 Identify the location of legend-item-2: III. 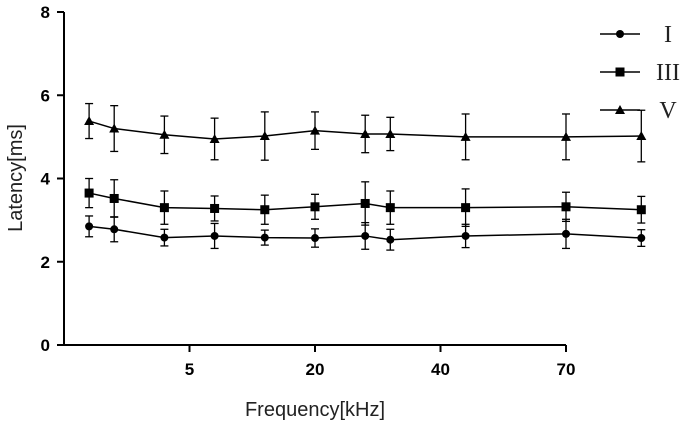
(640, 73).